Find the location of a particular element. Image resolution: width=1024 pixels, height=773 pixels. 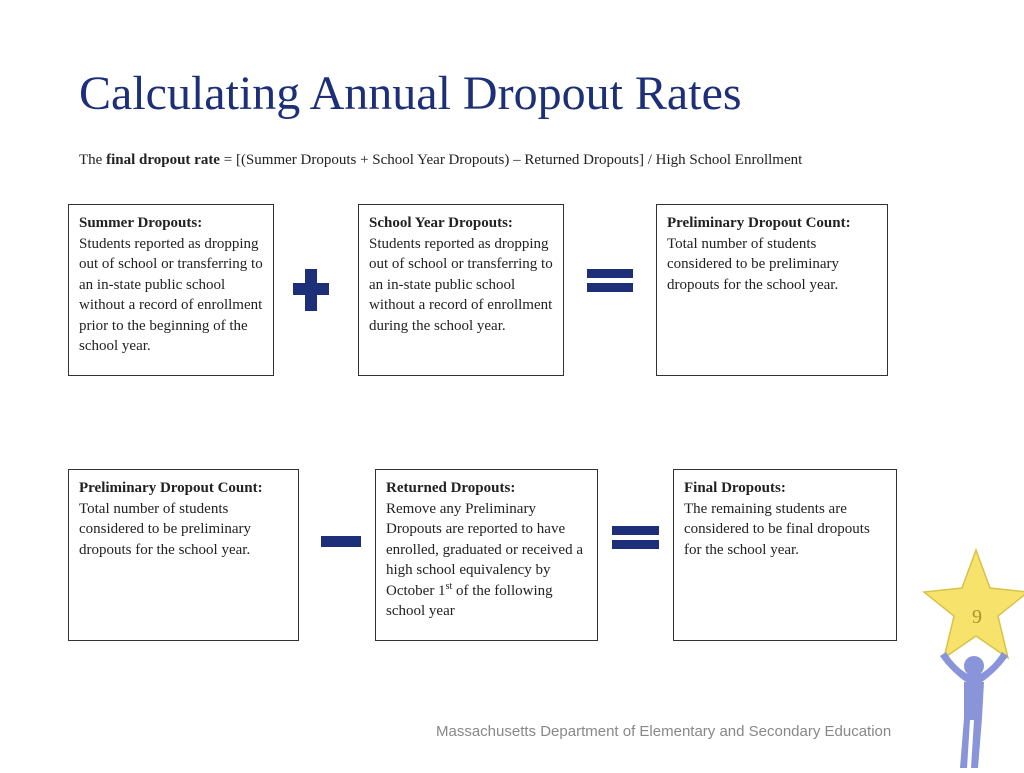

box-body-part: of the following school year is located at coordinates (469, 601).